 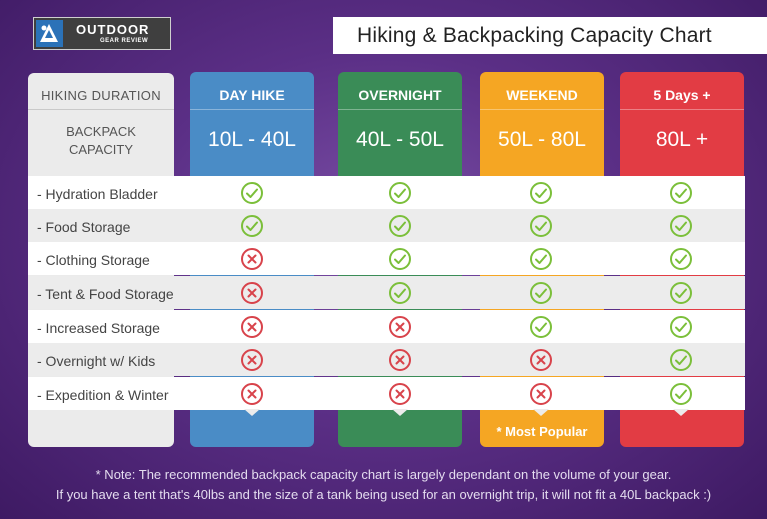 I want to click on feature-label: - Clothing Storage, so click(x=93, y=260).